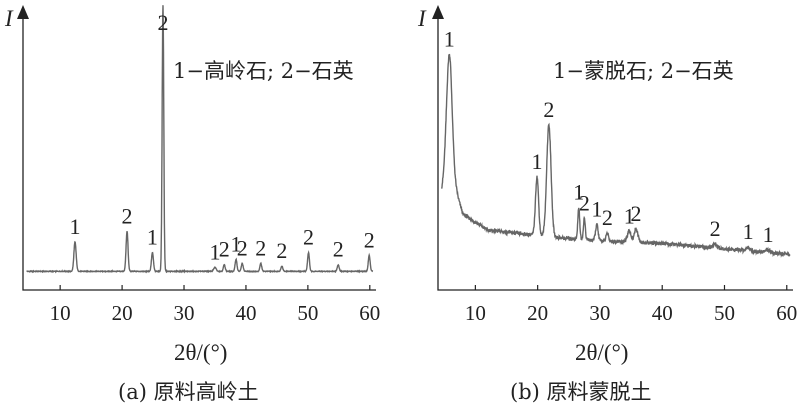 The width and height of the screenshot is (800, 414). What do you see at coordinates (188, 392) in the screenshot?
I see `panel-a-caption: (a) 原料高岭土` at bounding box center [188, 392].